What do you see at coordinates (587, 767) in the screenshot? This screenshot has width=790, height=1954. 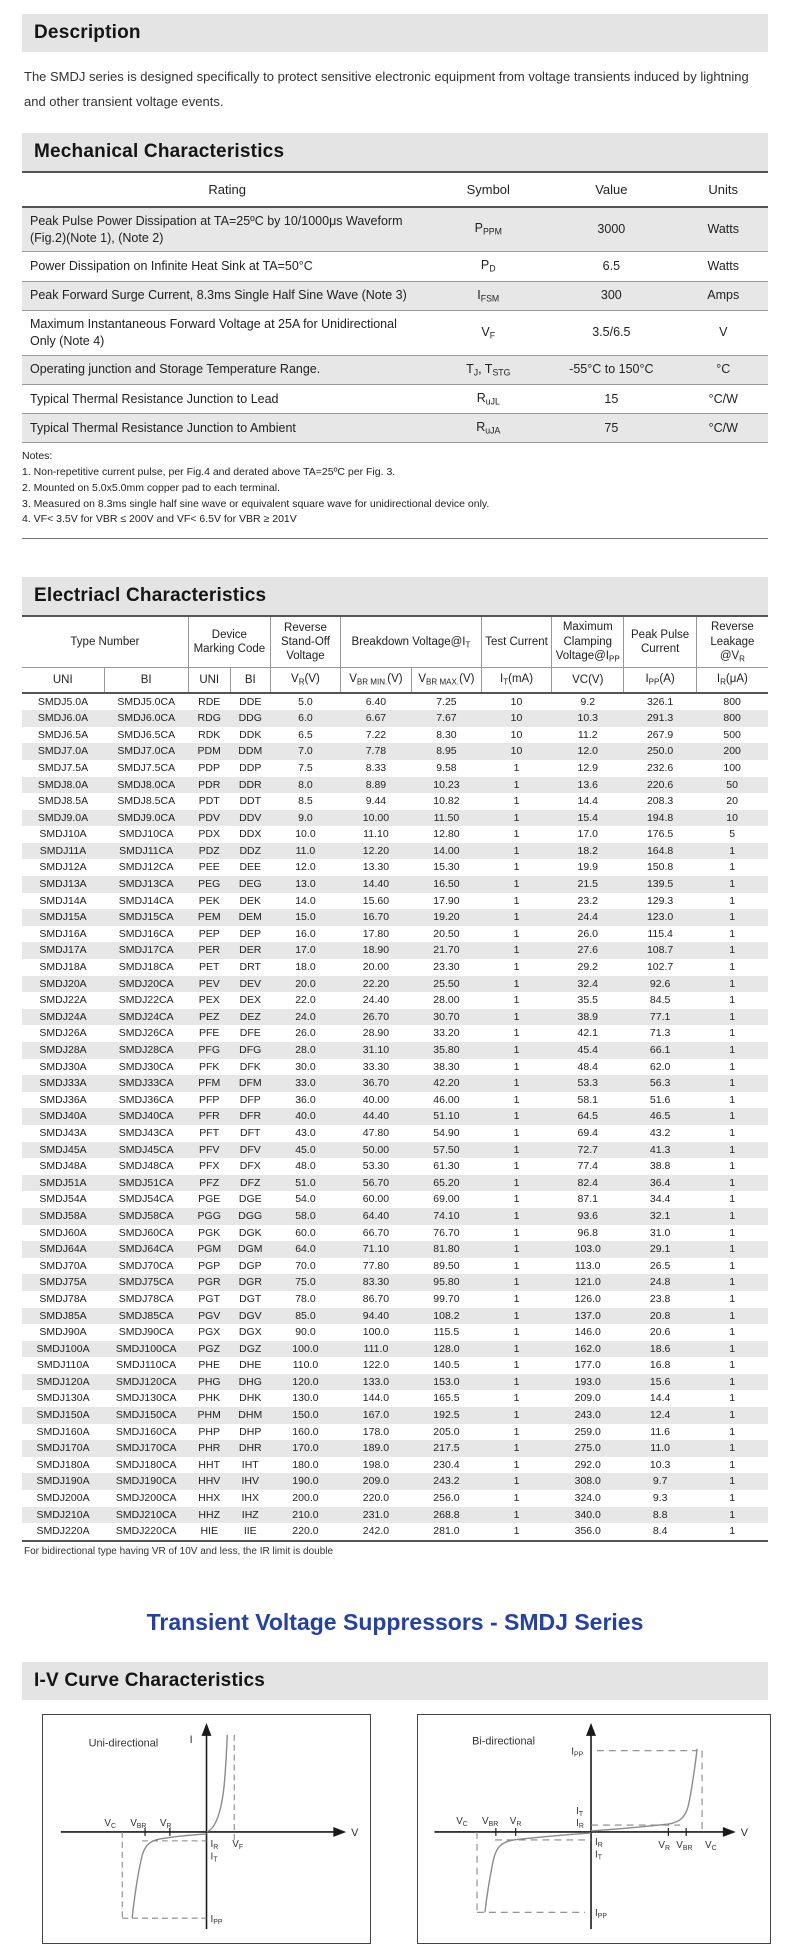 I see `electrical-cell: 12.9` at bounding box center [587, 767].